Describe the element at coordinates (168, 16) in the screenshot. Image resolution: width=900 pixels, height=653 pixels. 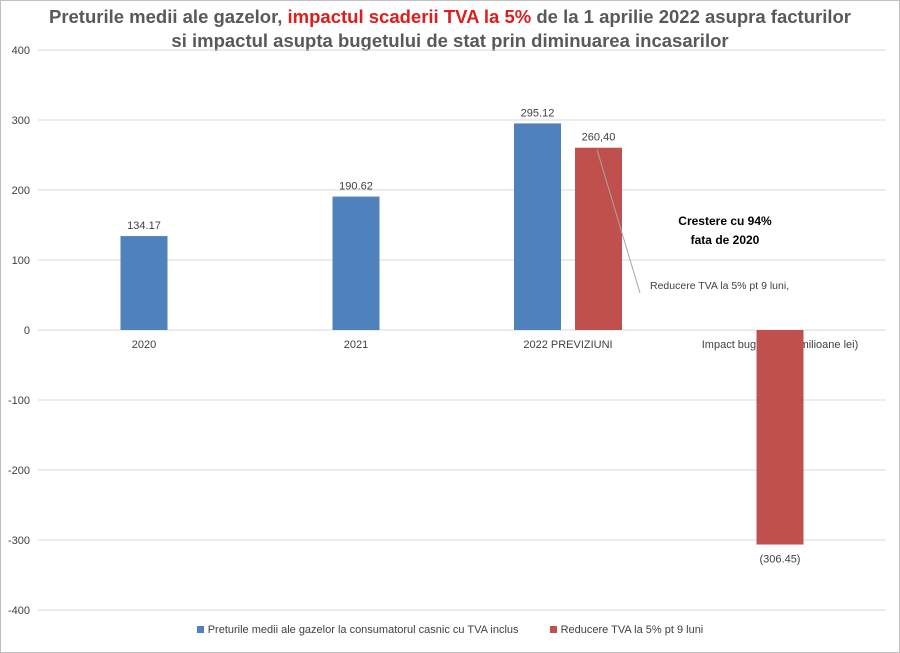
I see `title-part-1: Preturile medii ale gazelor,` at that location.